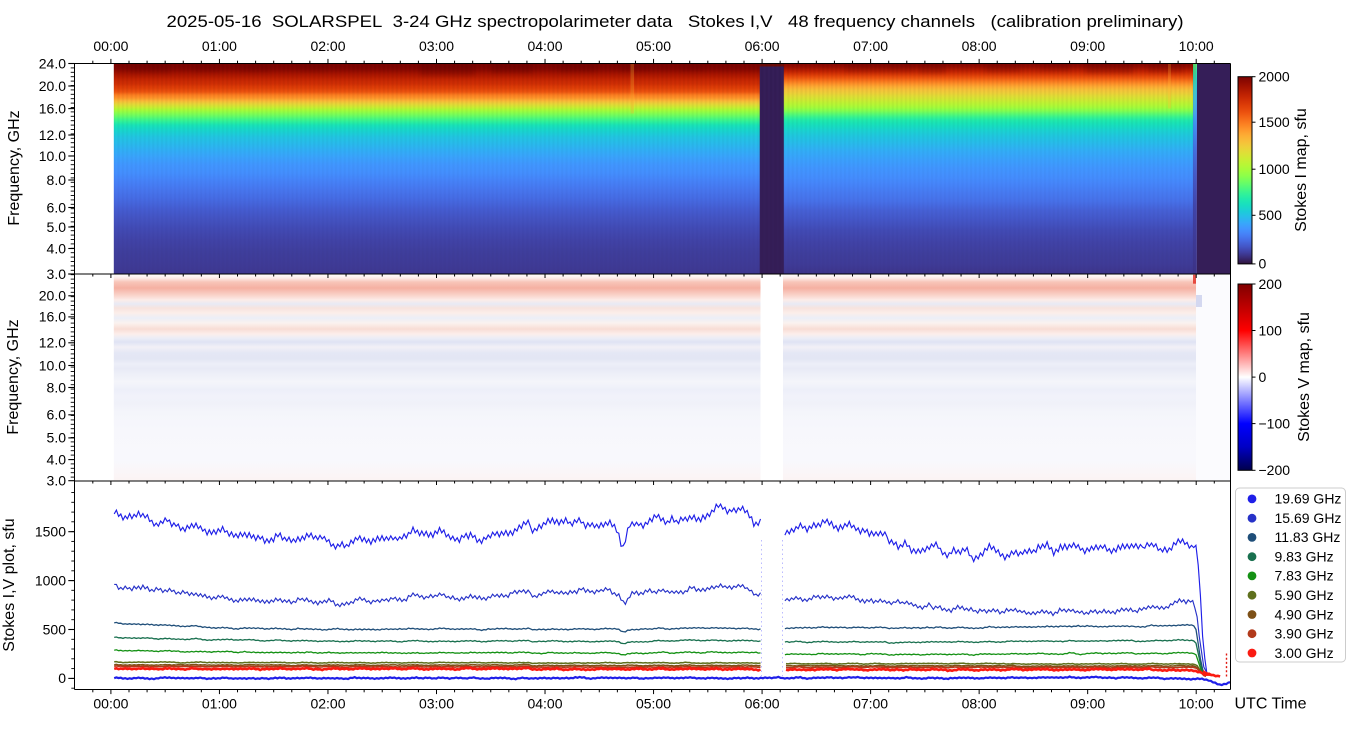  What do you see at coordinates (1275, 423) in the screenshot?
I see `svg-text: −100` at bounding box center [1275, 423].